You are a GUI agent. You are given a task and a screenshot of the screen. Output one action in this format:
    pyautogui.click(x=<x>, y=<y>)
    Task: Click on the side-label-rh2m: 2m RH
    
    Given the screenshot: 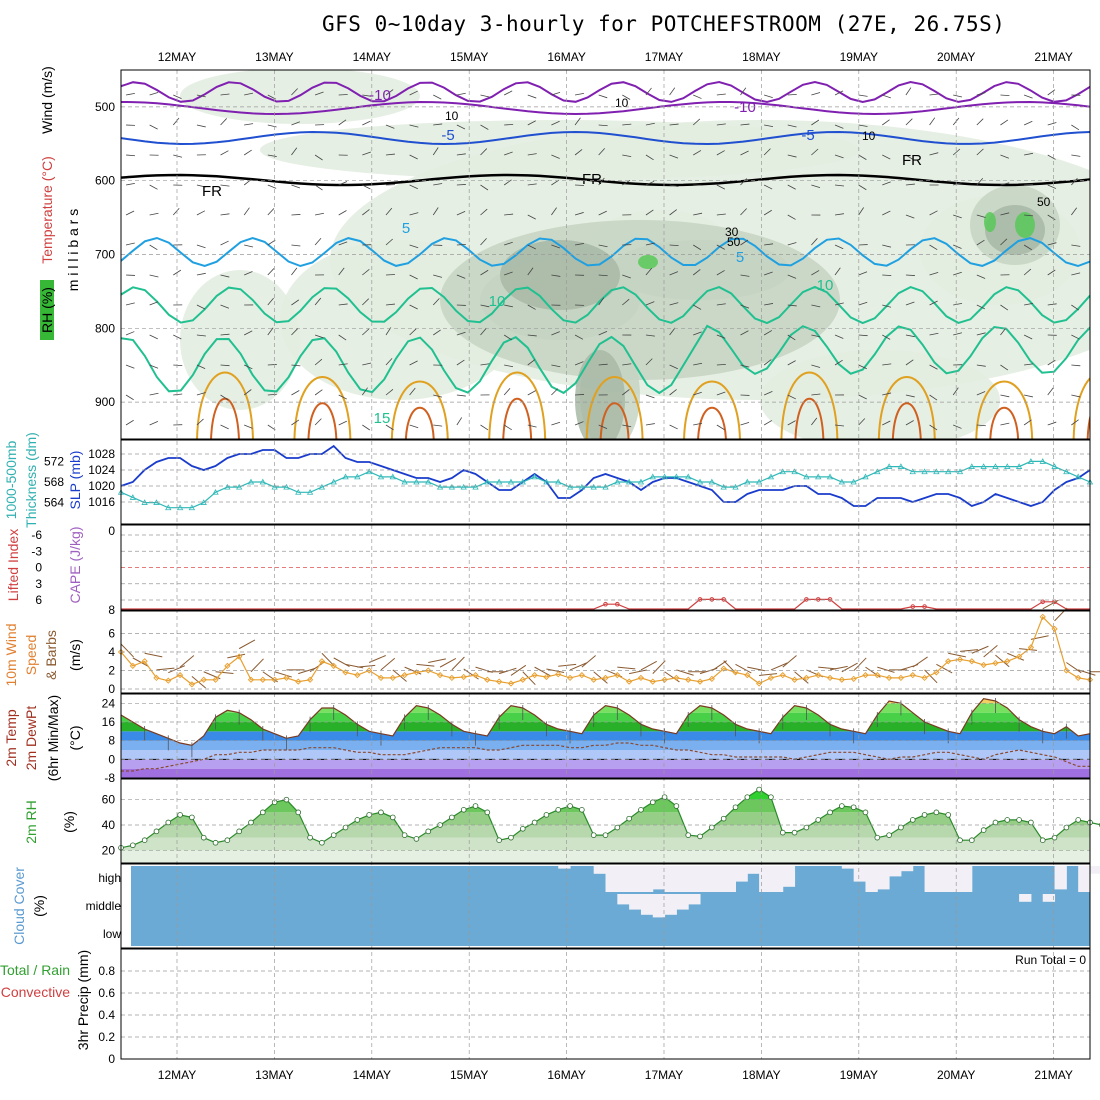 What is the action you would take?
    pyautogui.click(x=31, y=822)
    